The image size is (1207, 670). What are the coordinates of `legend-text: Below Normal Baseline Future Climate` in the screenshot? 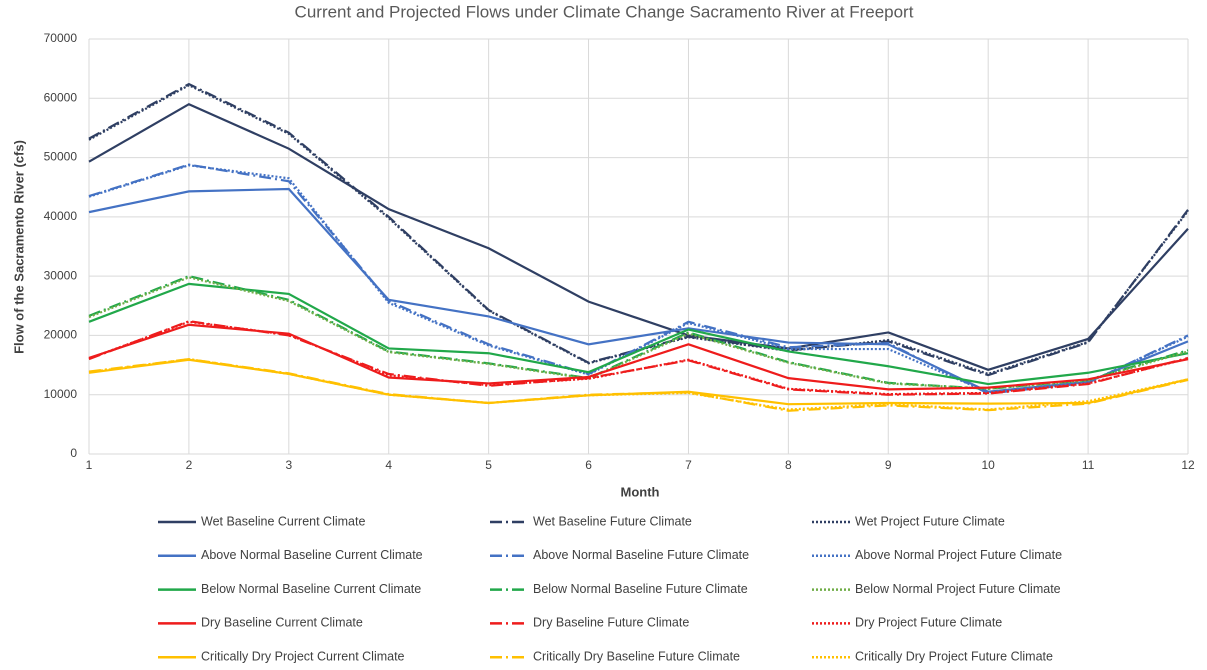 It's located at (640, 589).